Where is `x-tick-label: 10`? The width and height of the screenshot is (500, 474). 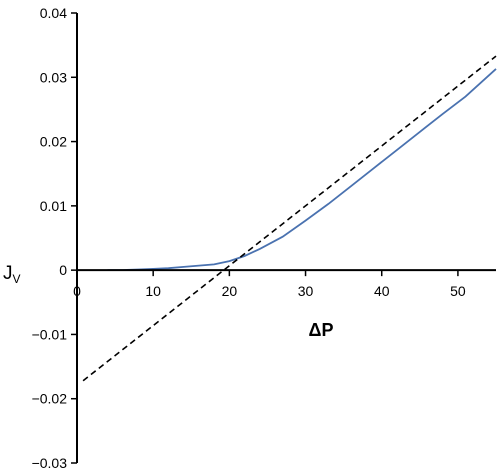 x-tick-label: 10 is located at coordinates (153, 291).